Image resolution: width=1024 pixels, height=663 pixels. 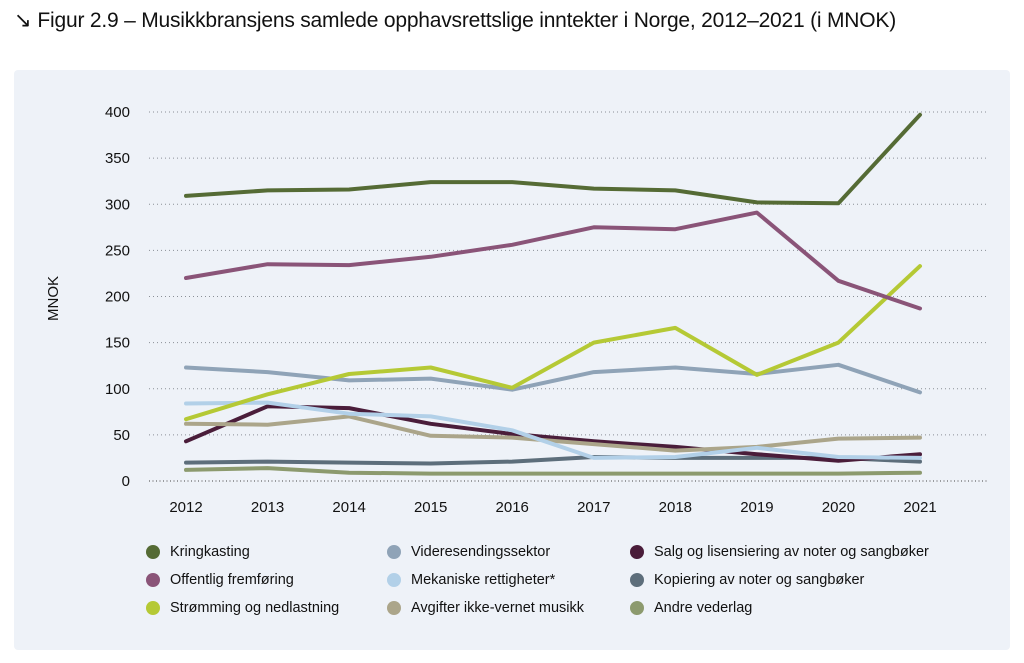 I want to click on legend-label: Offentlig fremføring, so click(x=232, y=580).